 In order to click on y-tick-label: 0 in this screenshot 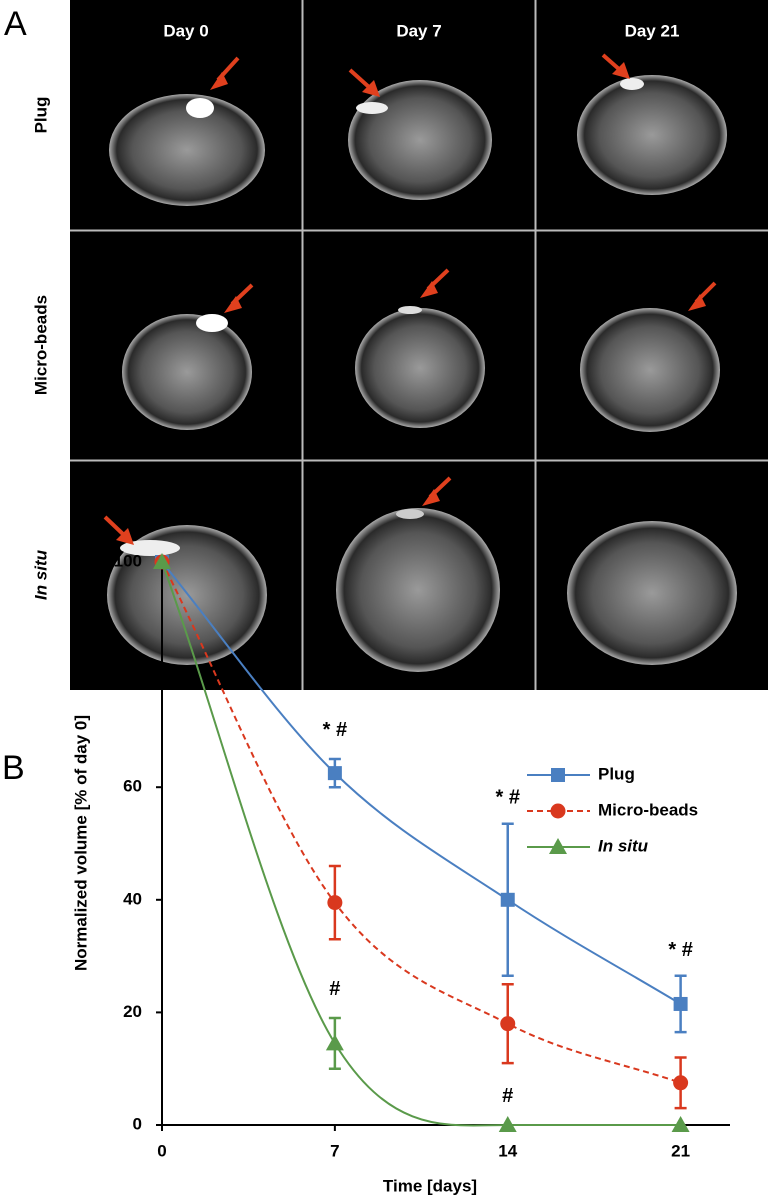, I will do `click(137, 1123)`.